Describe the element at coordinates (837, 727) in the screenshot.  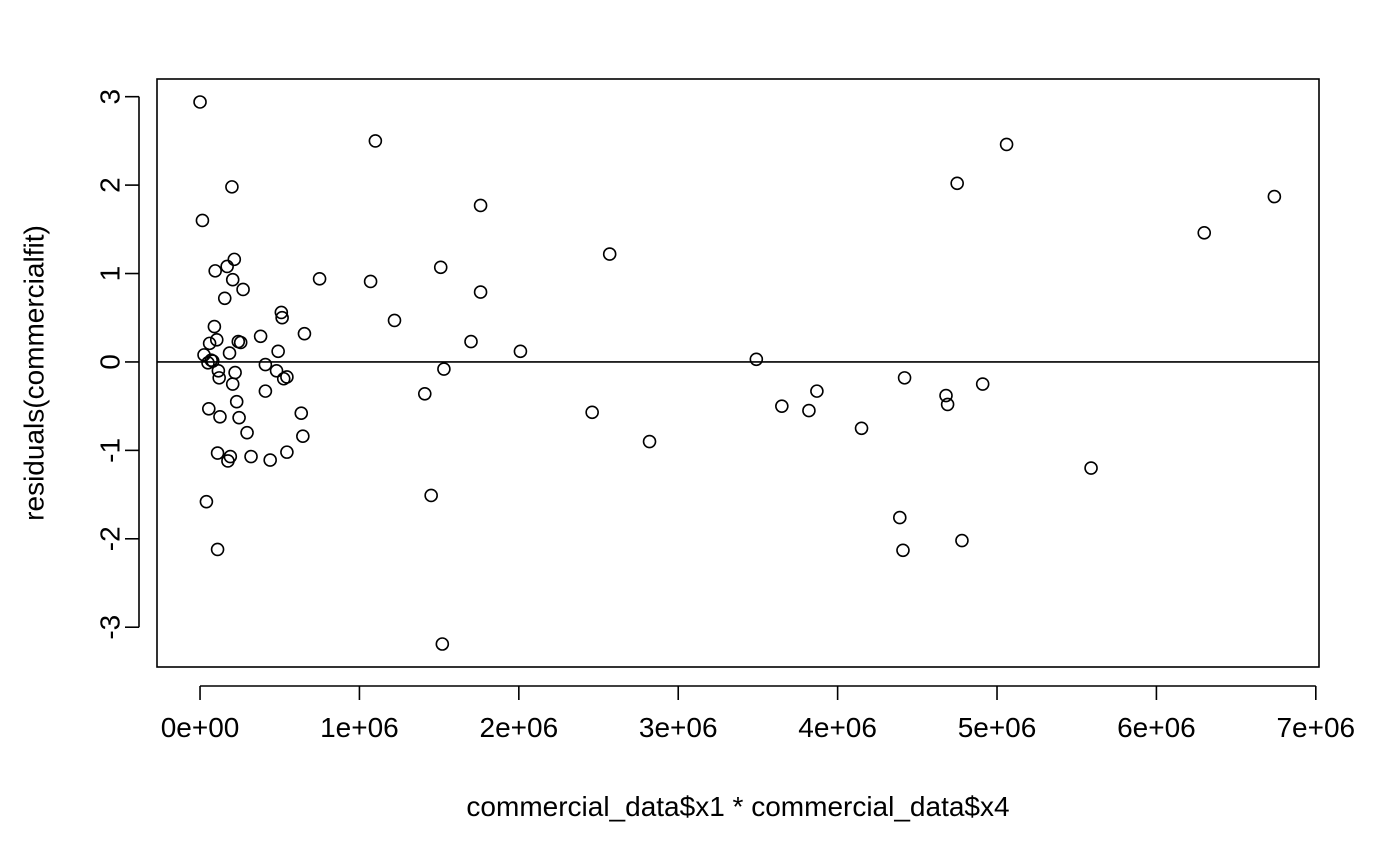
I see `x-tick-label: 4e+06` at that location.